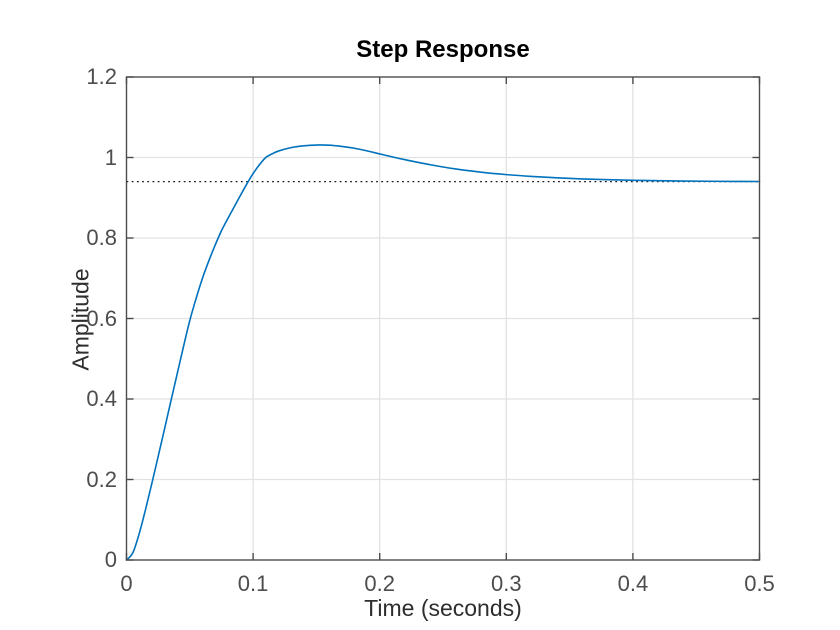  What do you see at coordinates (110, 559) in the screenshot?
I see `y-tick-label-0: 0` at bounding box center [110, 559].